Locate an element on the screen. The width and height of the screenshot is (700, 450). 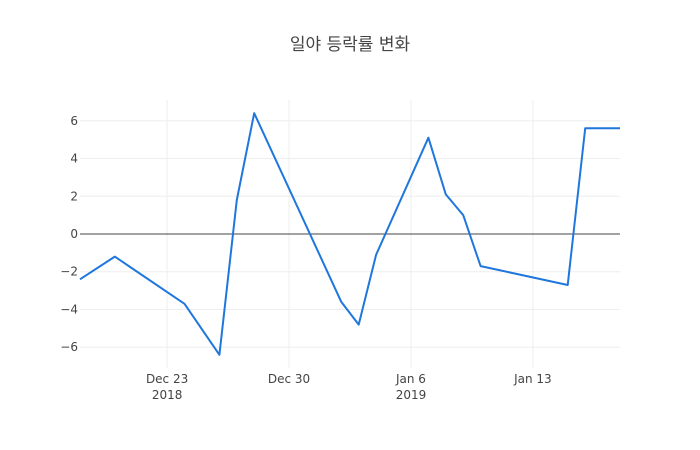
x-tick-label: Jan 6 is located at coordinates (410, 379).